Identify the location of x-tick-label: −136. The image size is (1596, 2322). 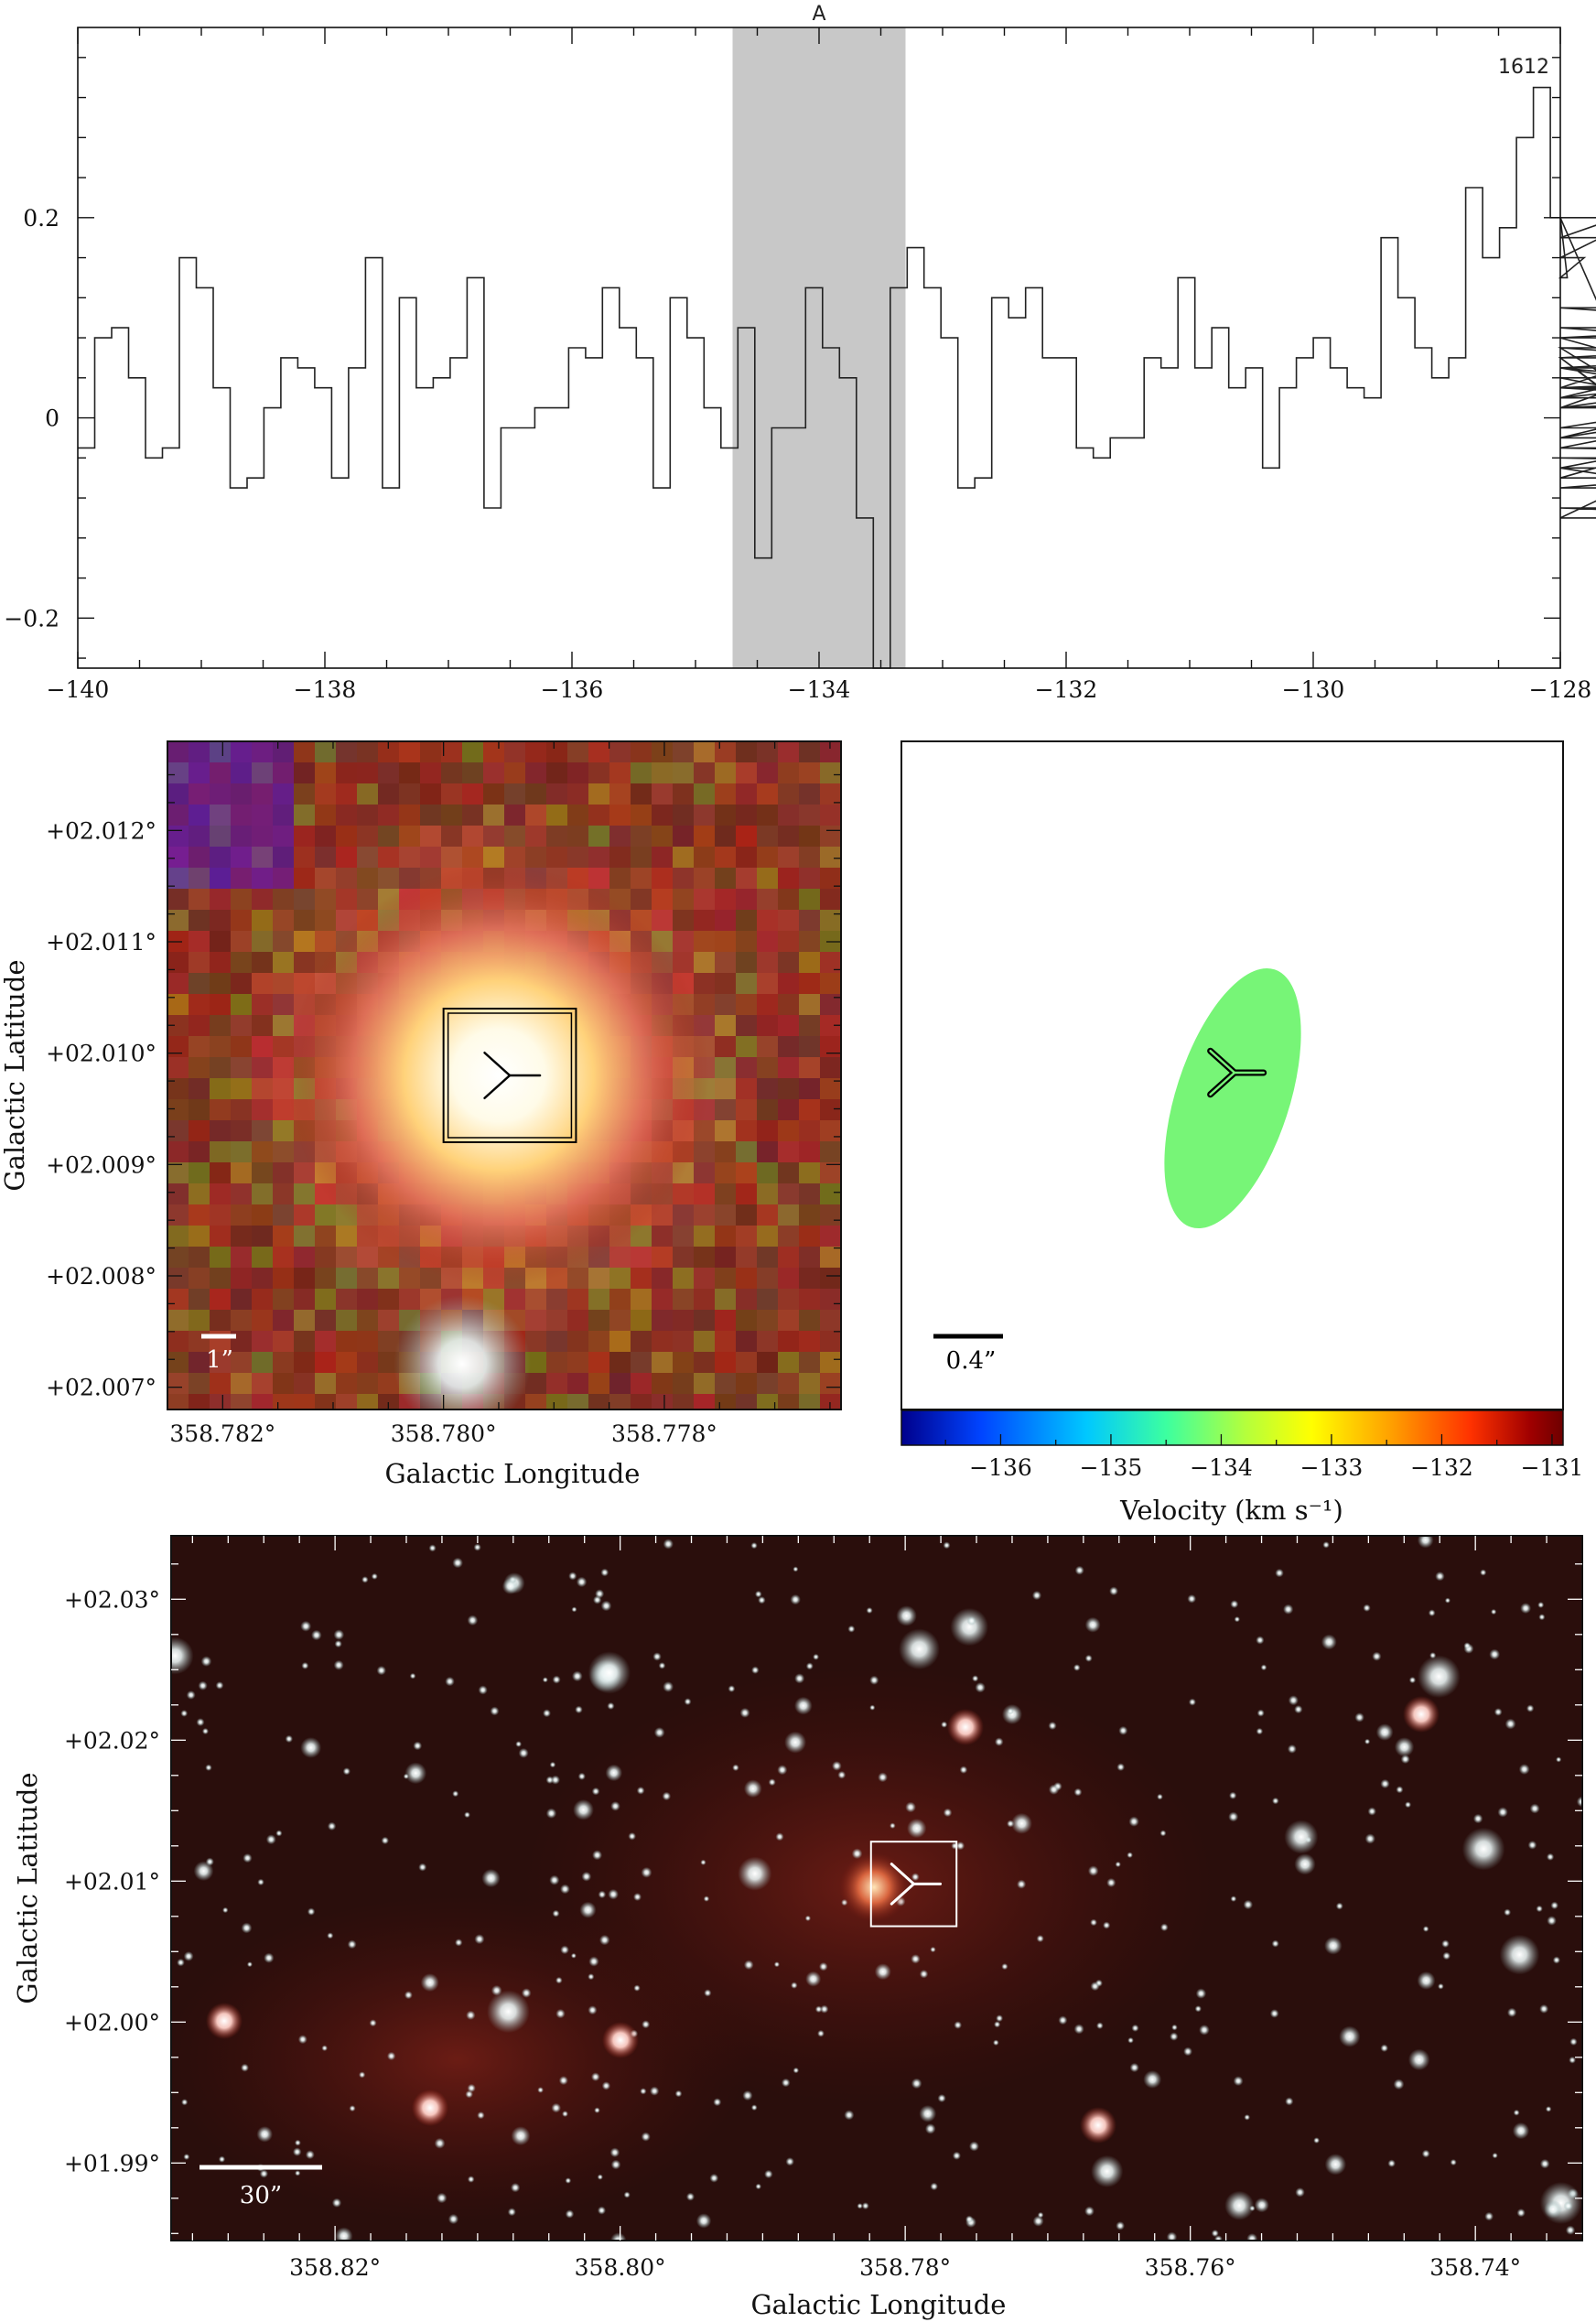
(572, 689).